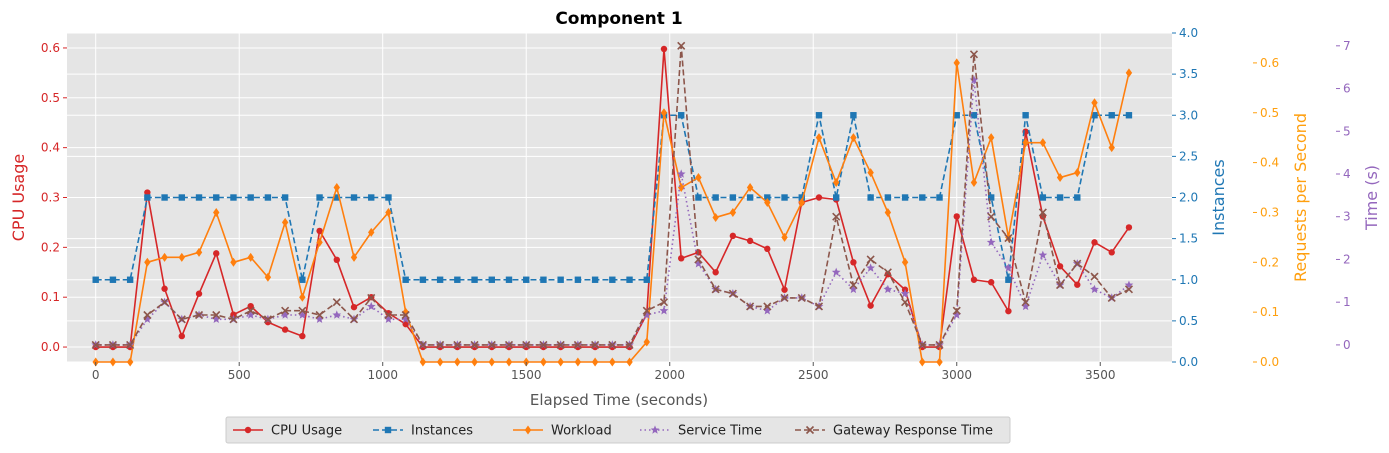 The image size is (1389, 453). Describe the element at coordinates (1347, 46) in the screenshot. I see `time-tick-label: 7` at that location.